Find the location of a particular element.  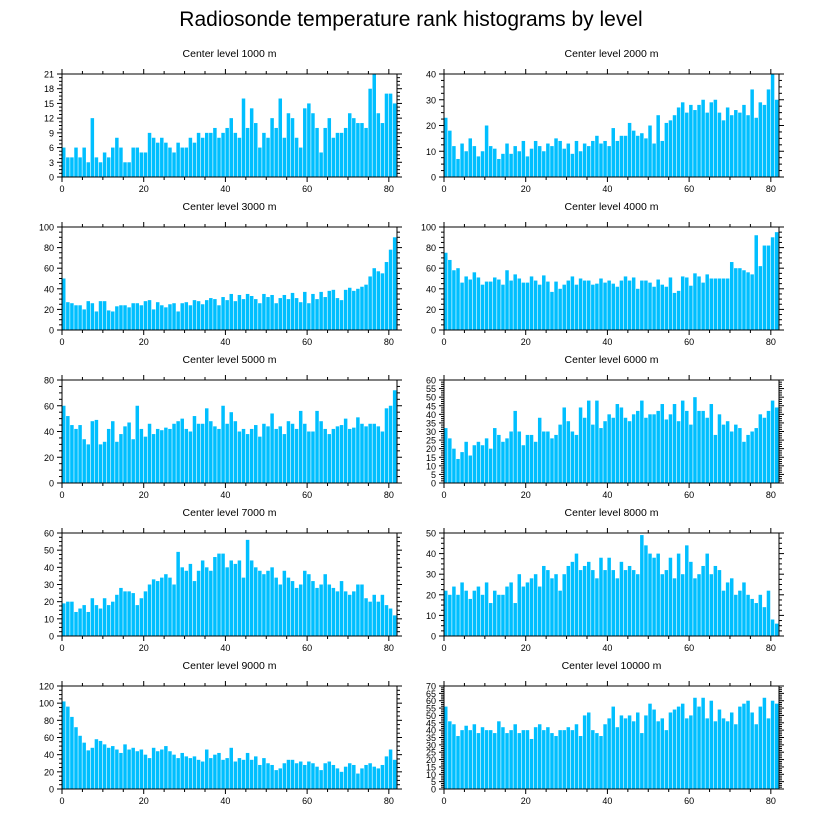

x-tick-label: 60 is located at coordinates (689, 189).